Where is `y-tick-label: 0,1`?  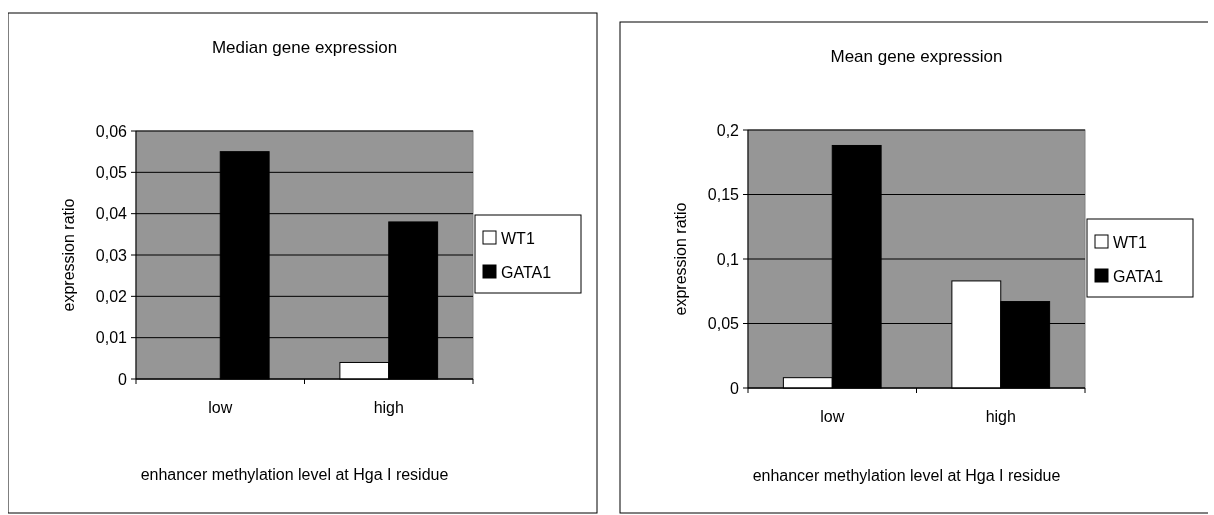 y-tick-label: 0,1 is located at coordinates (728, 259).